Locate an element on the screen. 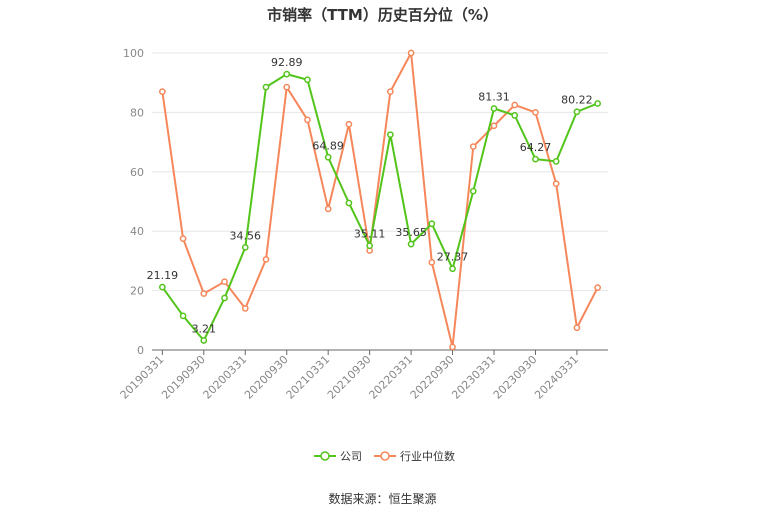  x-tick-label: 20220930 is located at coordinates (432, 377).